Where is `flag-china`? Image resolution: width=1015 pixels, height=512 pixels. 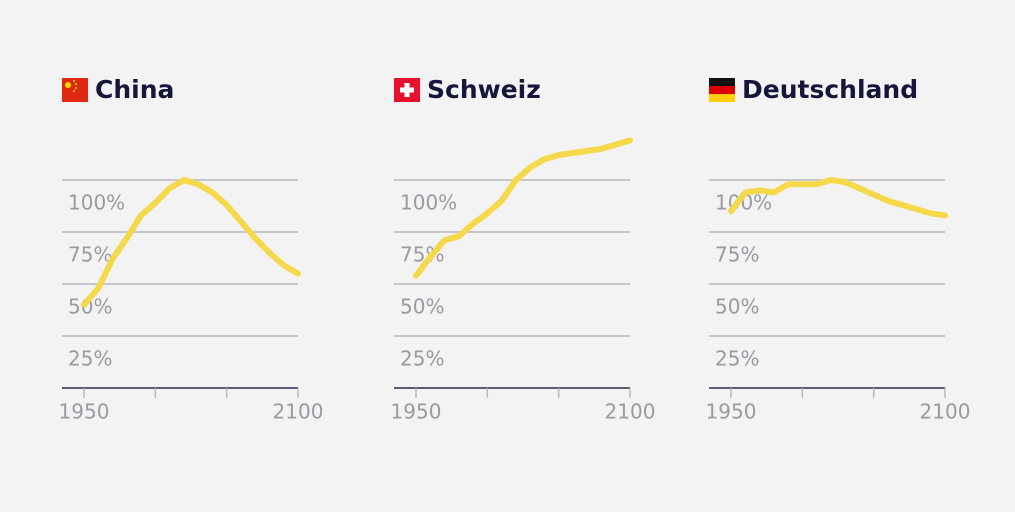 flag-china is located at coordinates (75, 90).